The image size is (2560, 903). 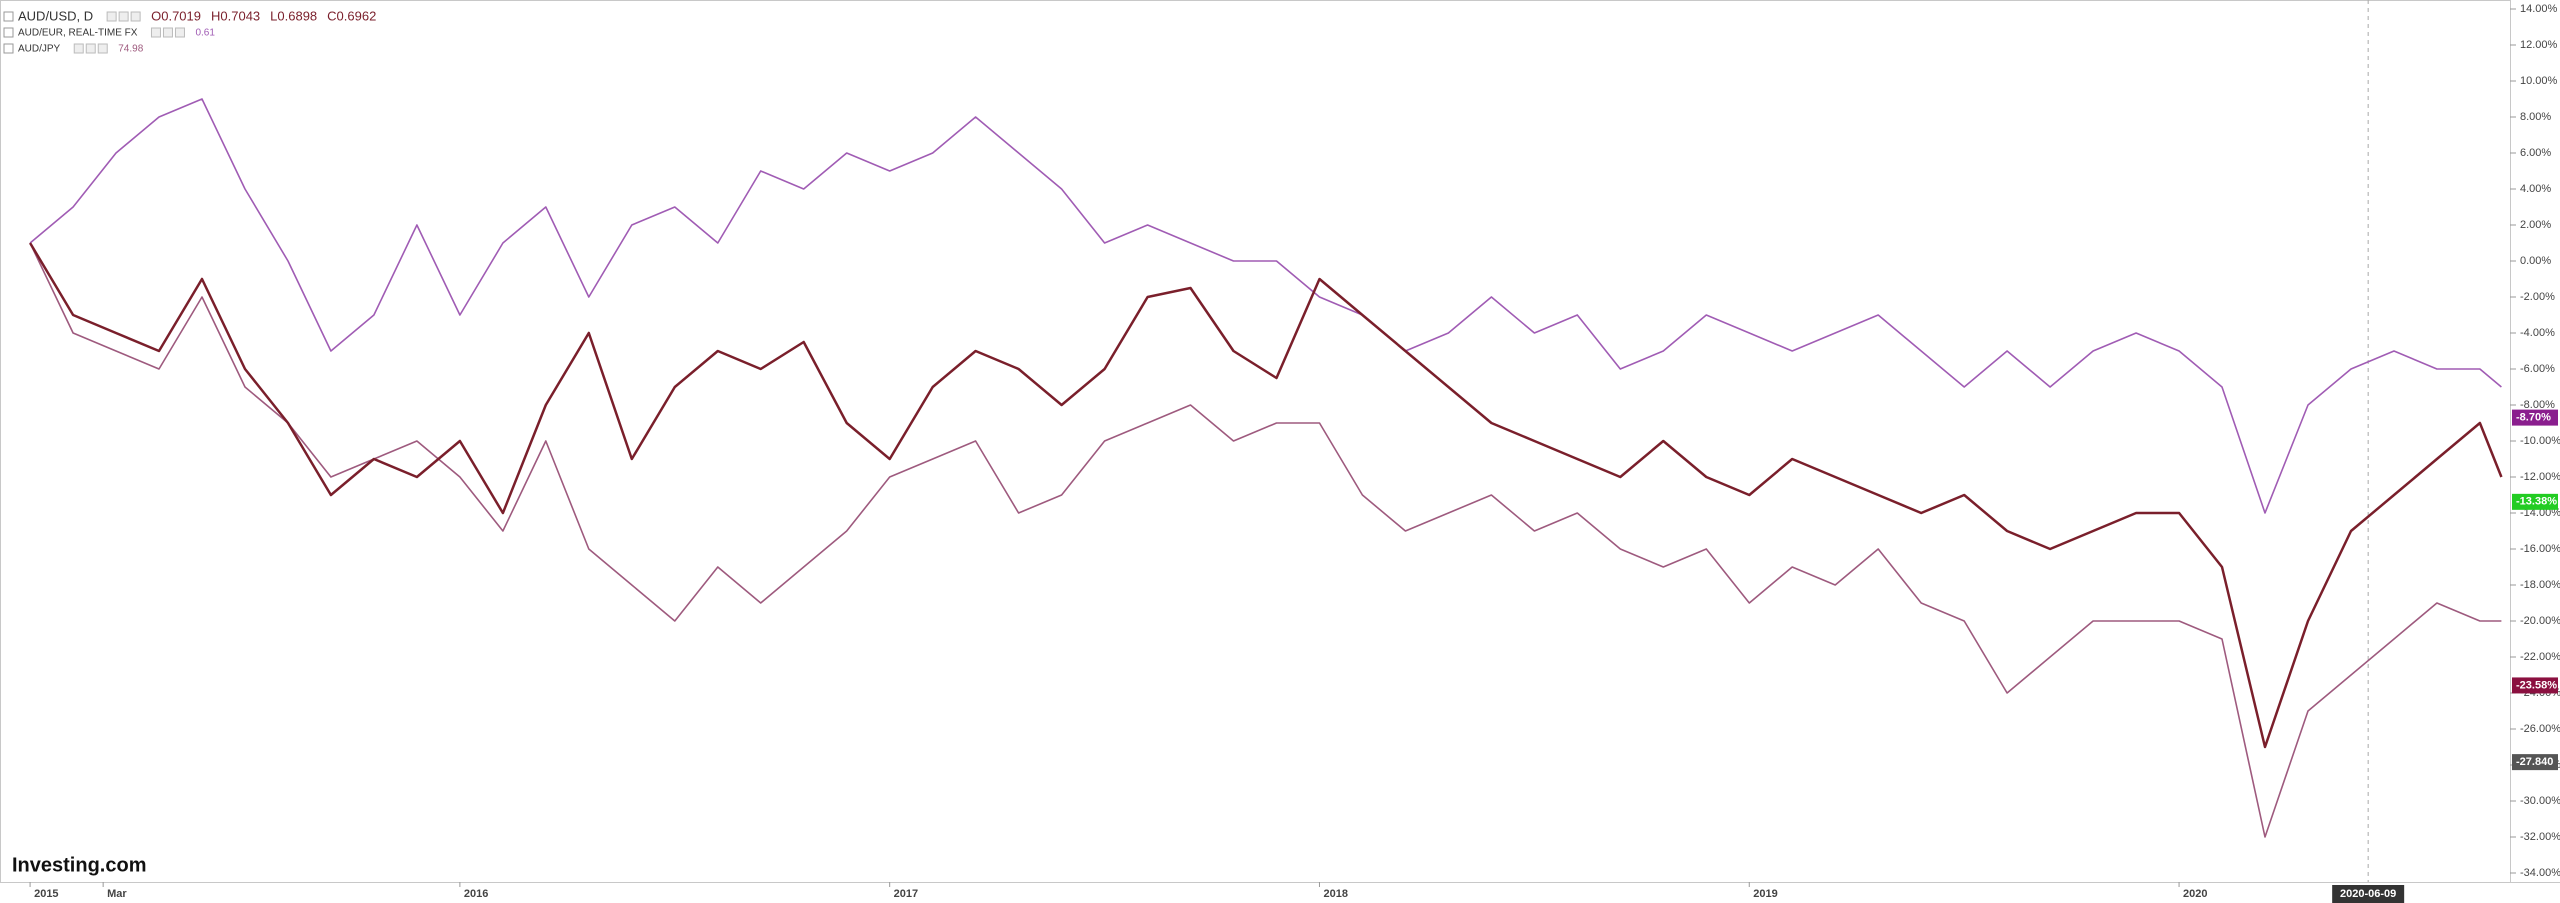 What do you see at coordinates (1765, 894) in the screenshot?
I see `x-tick-label: 2019` at bounding box center [1765, 894].